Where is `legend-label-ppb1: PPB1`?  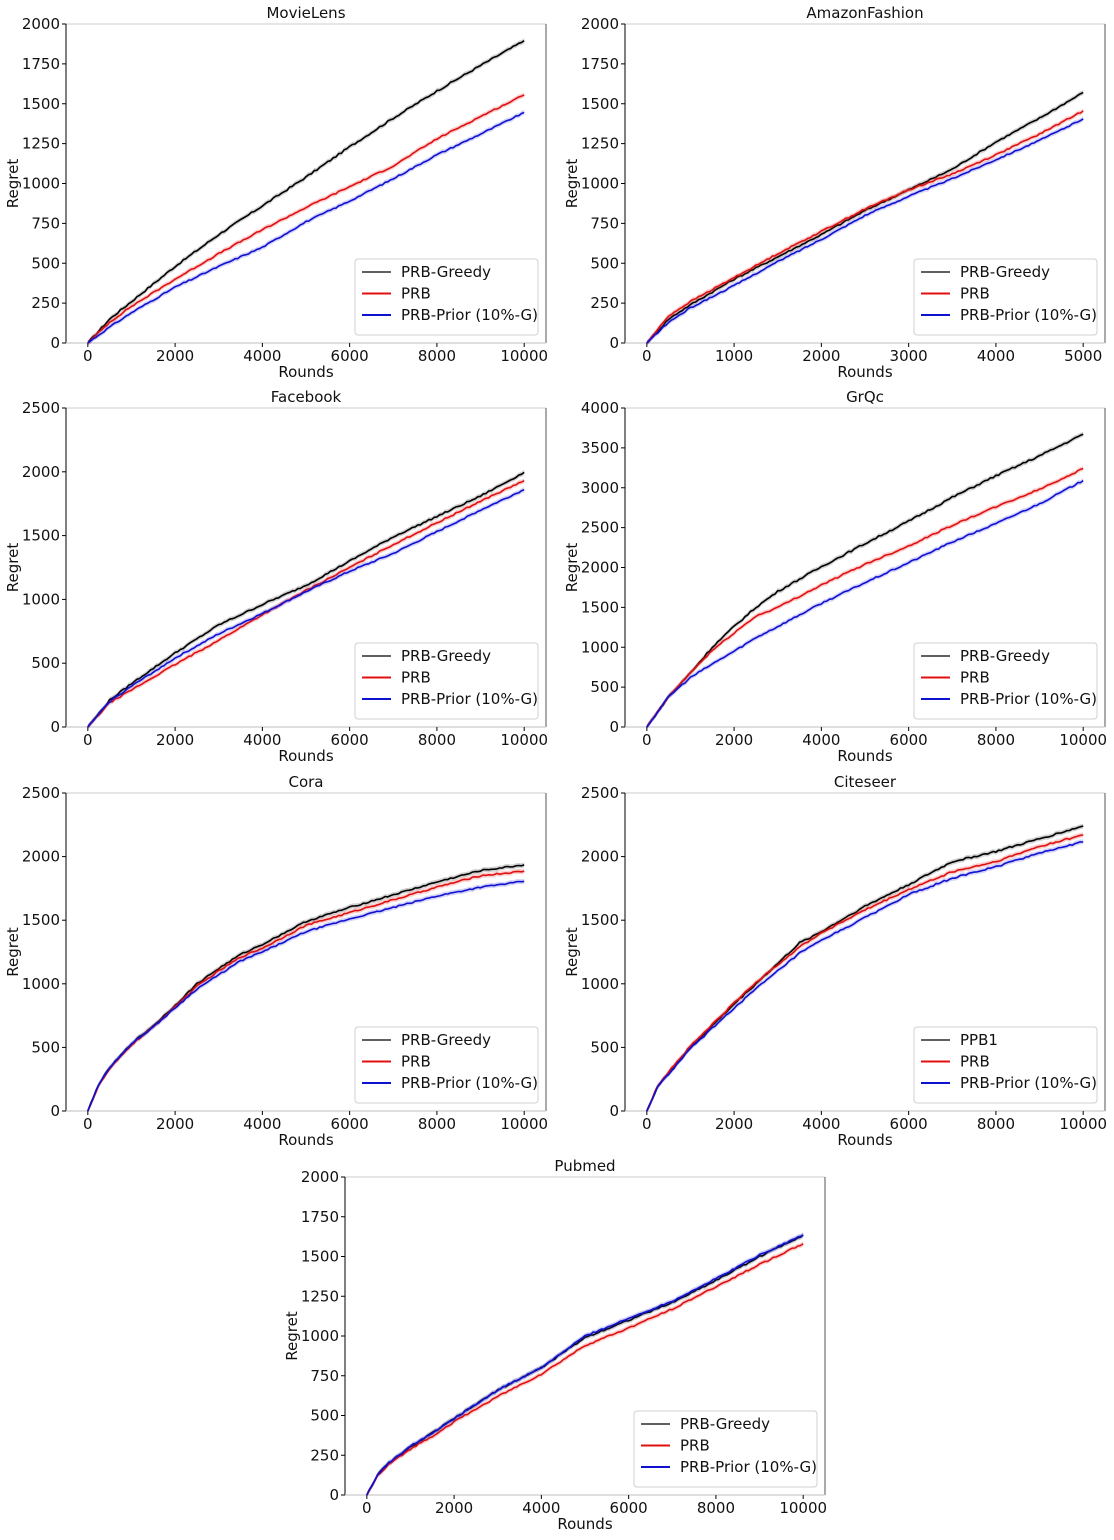 legend-label-ppb1: PPB1 is located at coordinates (979, 1040).